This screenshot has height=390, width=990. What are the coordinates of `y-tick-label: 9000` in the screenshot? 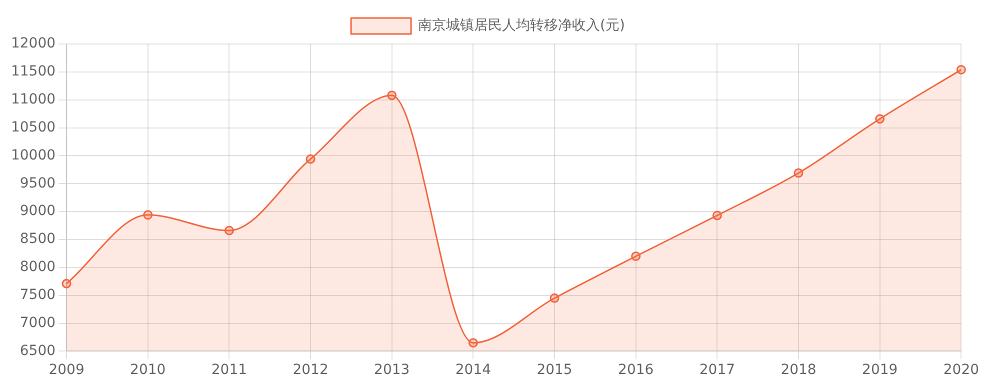 It's located at (38, 211).